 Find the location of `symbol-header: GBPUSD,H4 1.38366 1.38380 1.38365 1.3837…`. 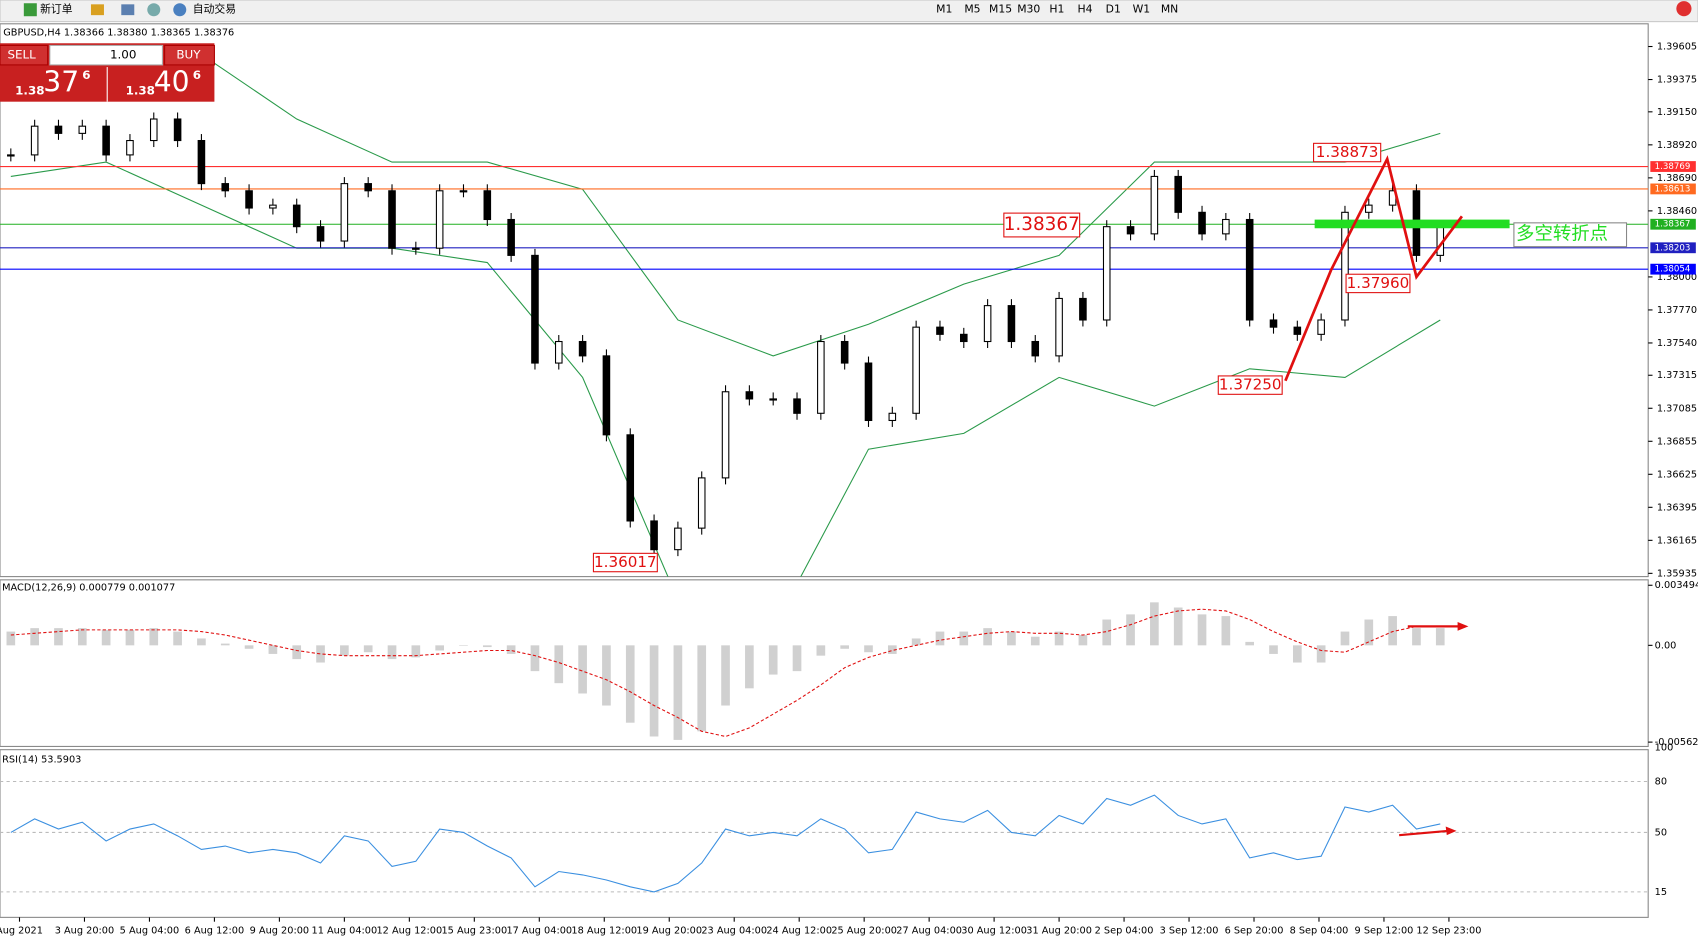

symbol-header: GBPUSD,H4 1.38366 1.38380 1.38365 1.3837… is located at coordinates (118, 32).